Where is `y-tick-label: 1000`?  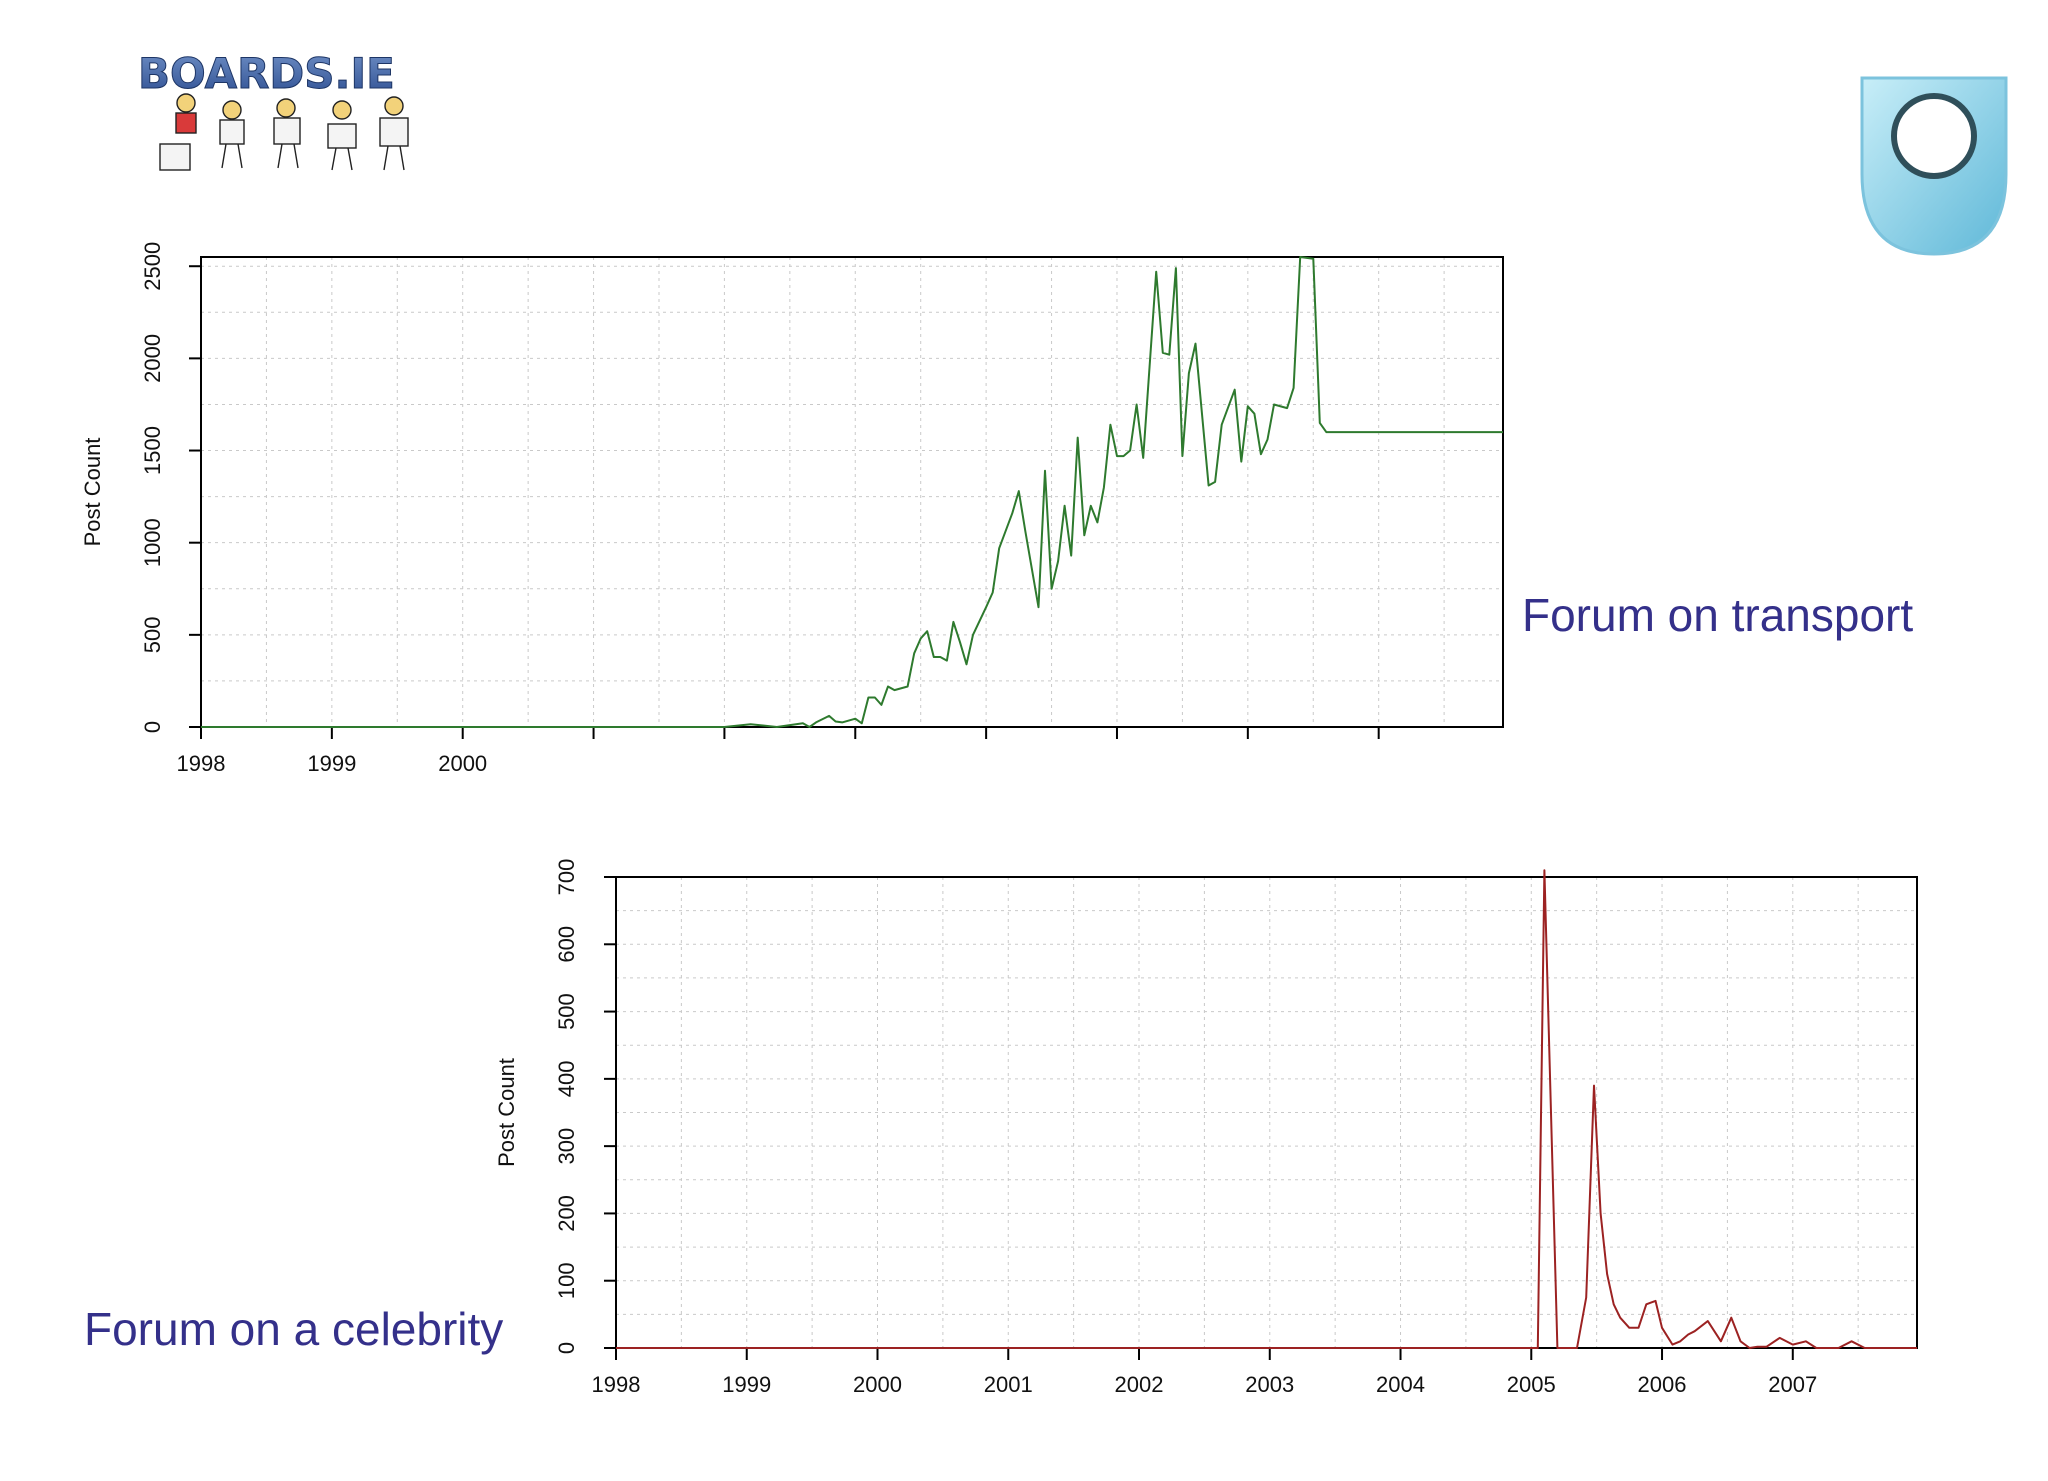 y-tick-label: 1000 is located at coordinates (152, 542).